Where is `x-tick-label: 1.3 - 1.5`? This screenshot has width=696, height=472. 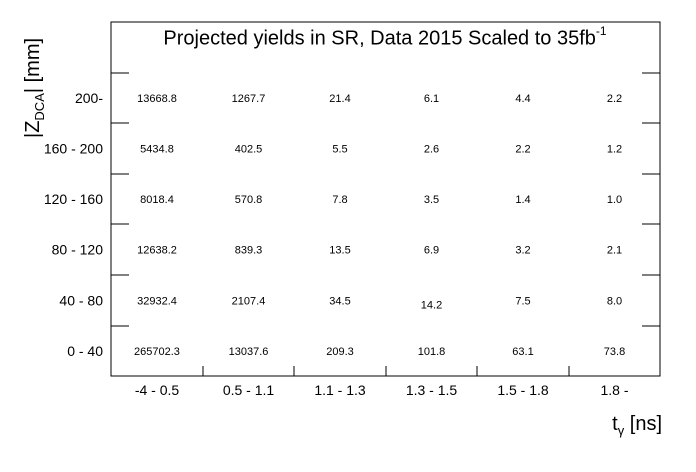 x-tick-label: 1.3 - 1.5 is located at coordinates (432, 390).